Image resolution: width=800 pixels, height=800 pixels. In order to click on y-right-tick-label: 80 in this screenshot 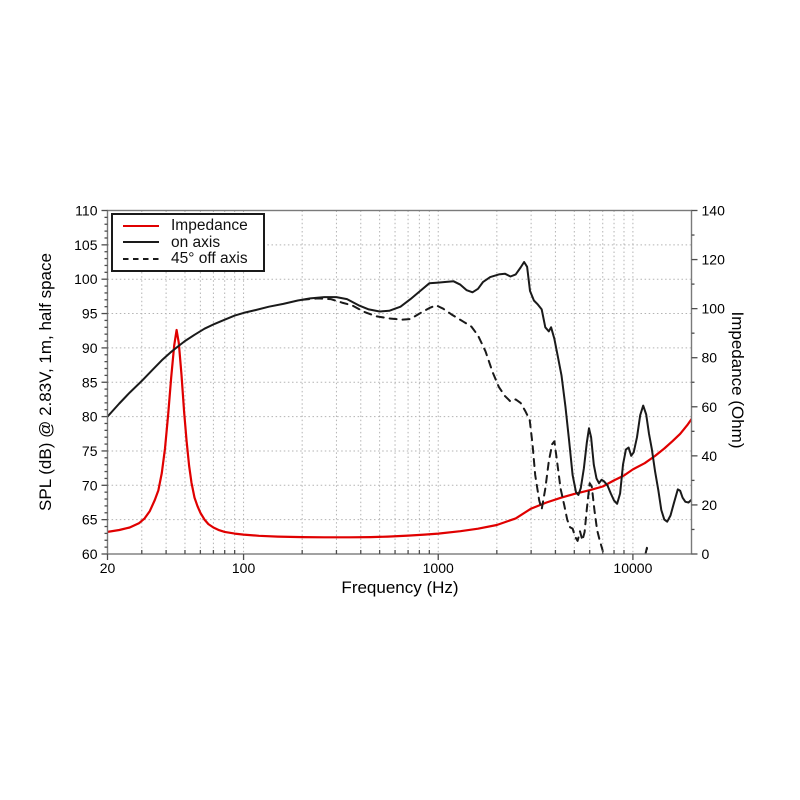, I will do `click(710, 358)`.